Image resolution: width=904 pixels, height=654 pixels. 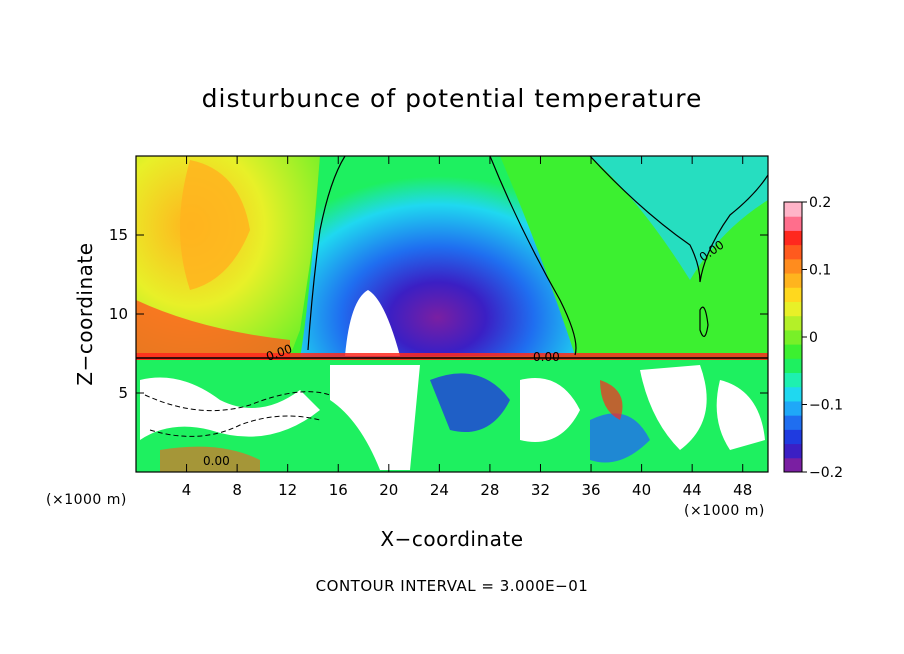 What do you see at coordinates (692, 490) in the screenshot?
I see `x-tick-label: 44` at bounding box center [692, 490].